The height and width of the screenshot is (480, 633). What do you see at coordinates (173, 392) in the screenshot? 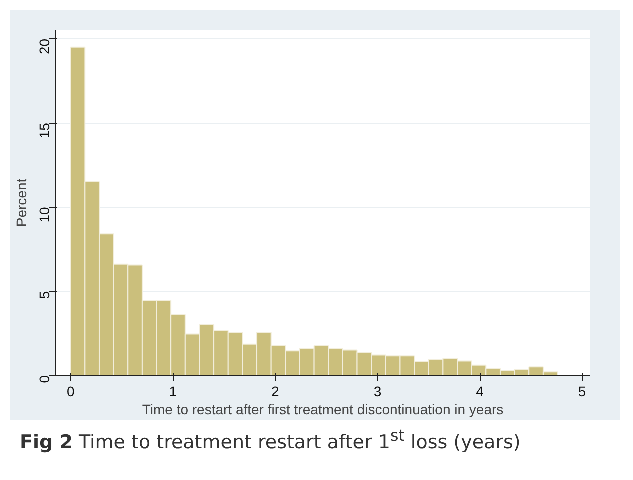
I see `x-tick-label: 1` at bounding box center [173, 392].